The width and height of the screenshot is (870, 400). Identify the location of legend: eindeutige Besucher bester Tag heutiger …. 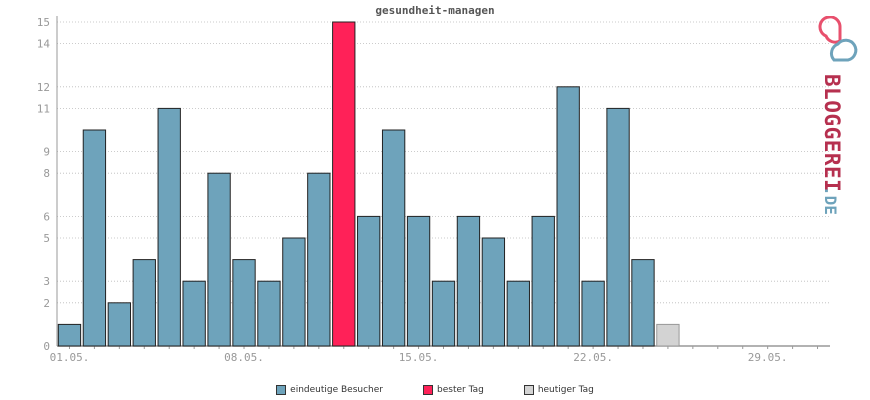
(435, 390).